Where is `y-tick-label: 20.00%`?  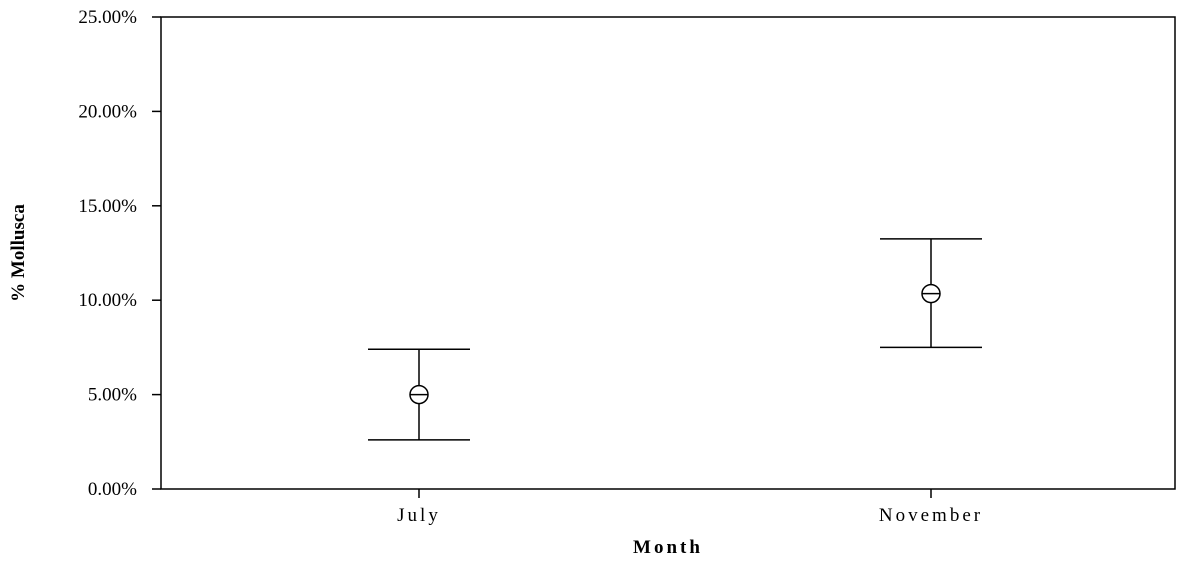 y-tick-label: 20.00% is located at coordinates (107, 111).